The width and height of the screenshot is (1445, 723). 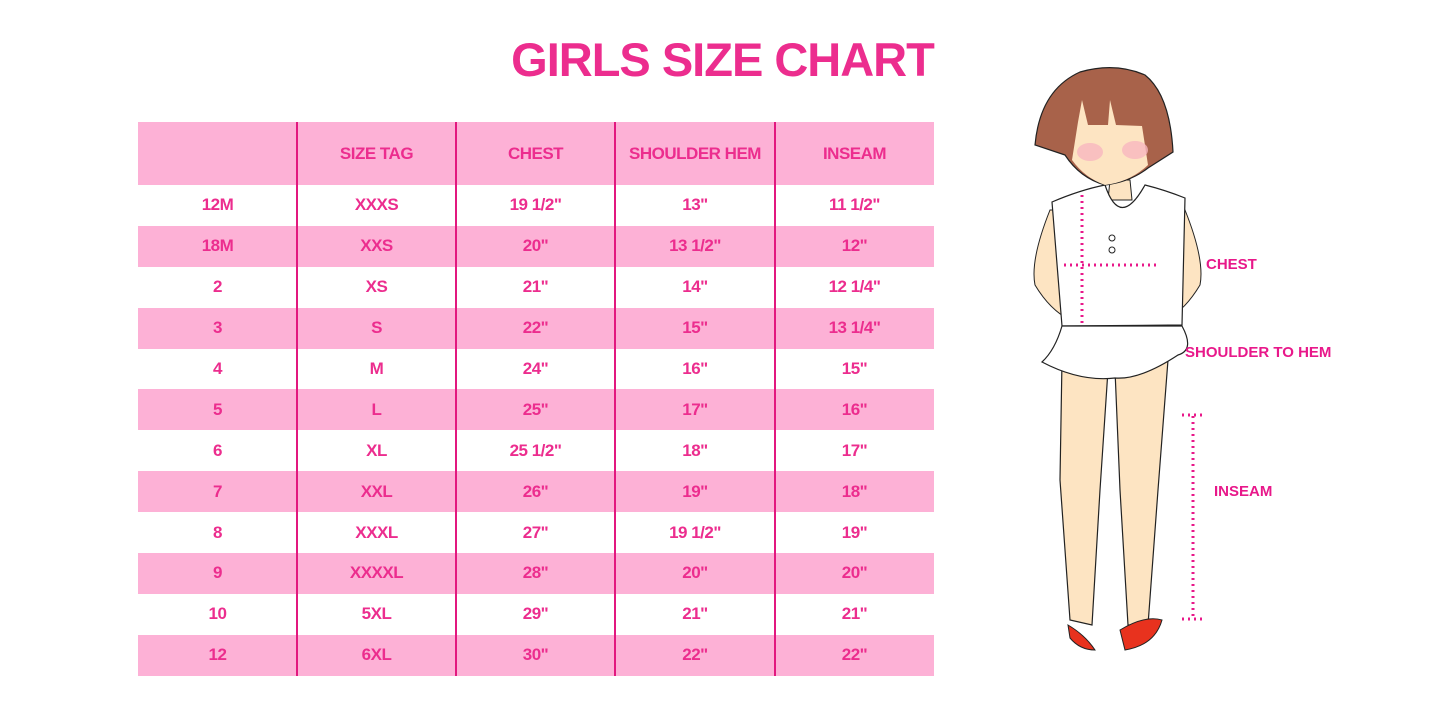 I want to click on table-cell: 14", so click(x=695, y=287).